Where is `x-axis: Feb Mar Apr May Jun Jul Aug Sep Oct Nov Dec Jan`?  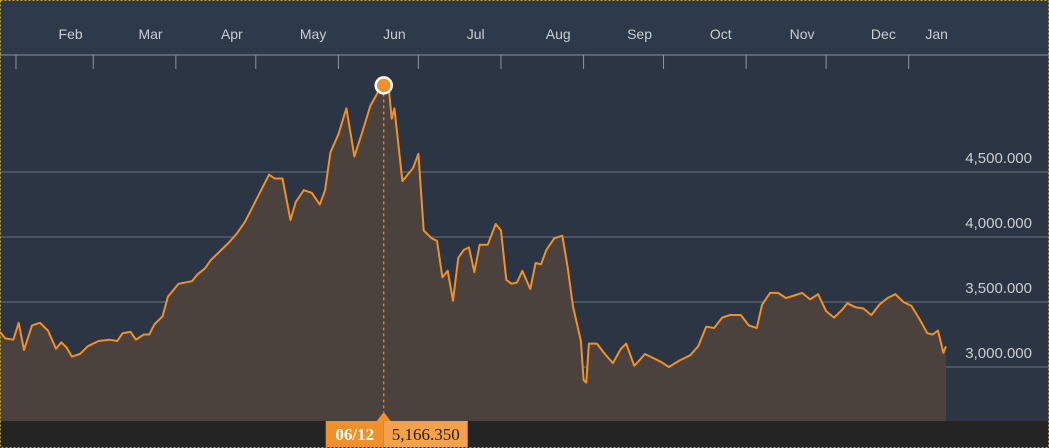
x-axis: Feb Mar Apr May Jun Jul Aug Sep Oct Nov Dec Jan is located at coordinates (481, 47).